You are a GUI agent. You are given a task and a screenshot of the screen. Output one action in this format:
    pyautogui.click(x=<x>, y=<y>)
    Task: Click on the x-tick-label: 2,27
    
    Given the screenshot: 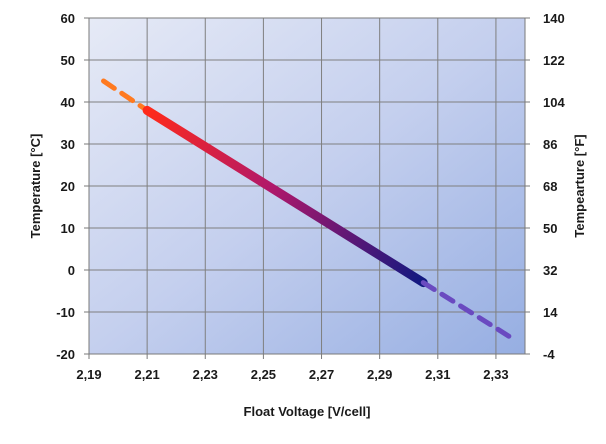 What is the action you would take?
    pyautogui.click(x=321, y=374)
    